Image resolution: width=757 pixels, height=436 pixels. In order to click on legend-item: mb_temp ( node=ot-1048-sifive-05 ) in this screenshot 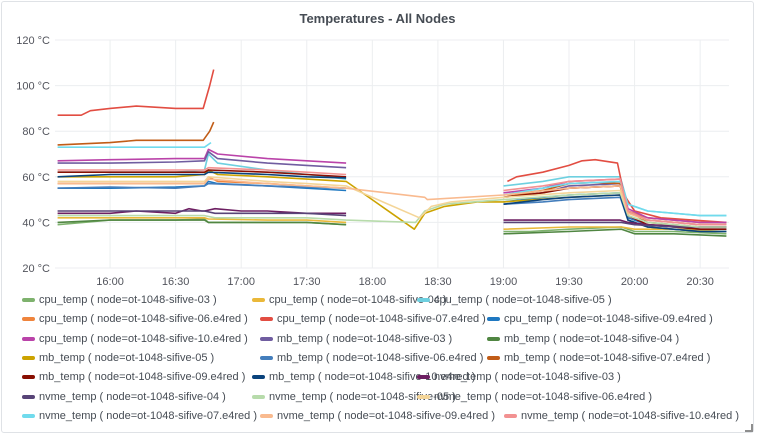, I will do `click(118, 358)`.